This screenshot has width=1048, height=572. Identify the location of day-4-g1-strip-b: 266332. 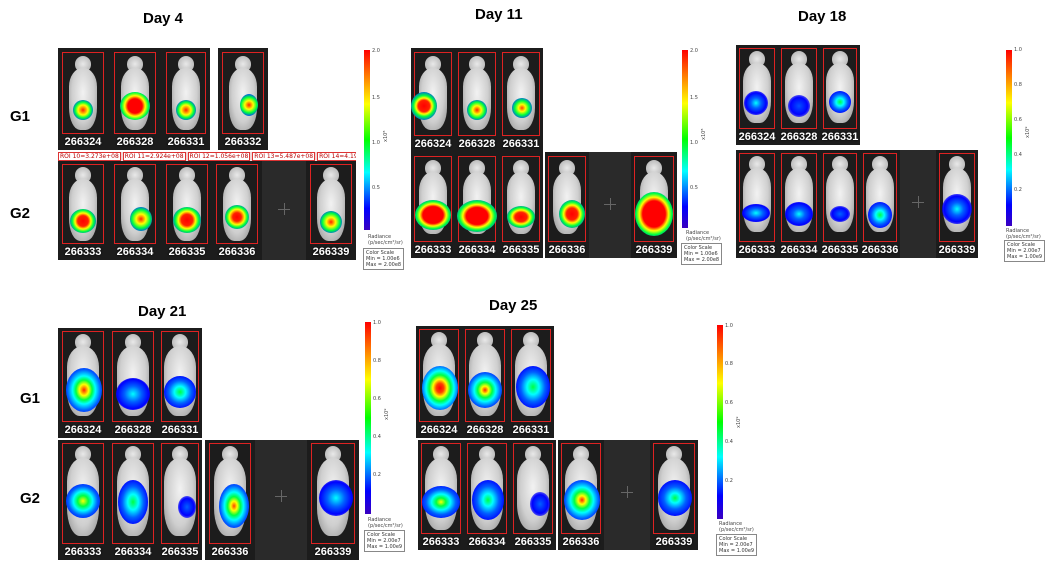
(243, 99).